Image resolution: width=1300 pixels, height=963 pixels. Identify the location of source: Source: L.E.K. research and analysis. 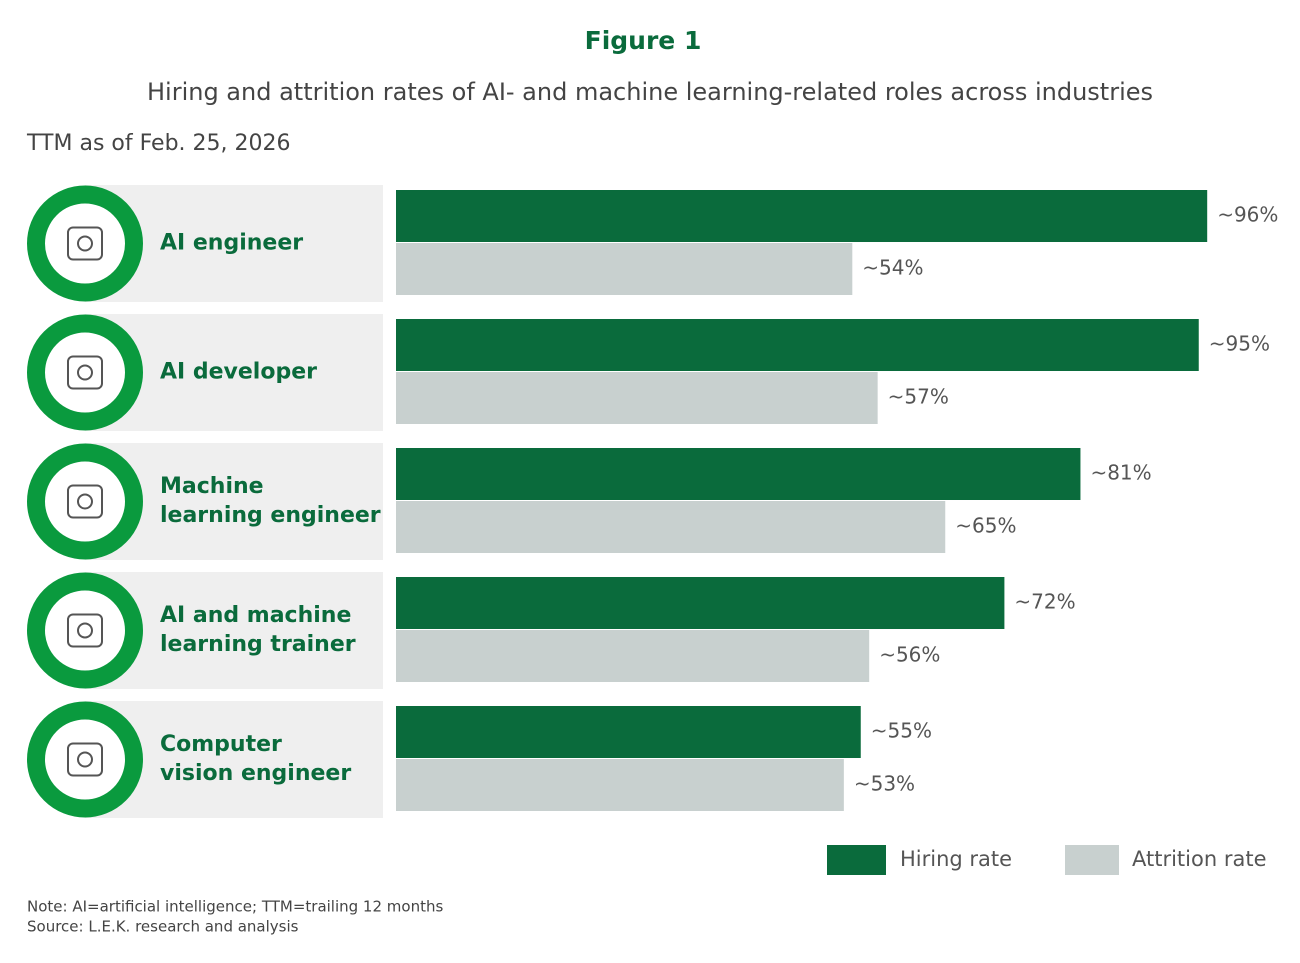
(163, 927).